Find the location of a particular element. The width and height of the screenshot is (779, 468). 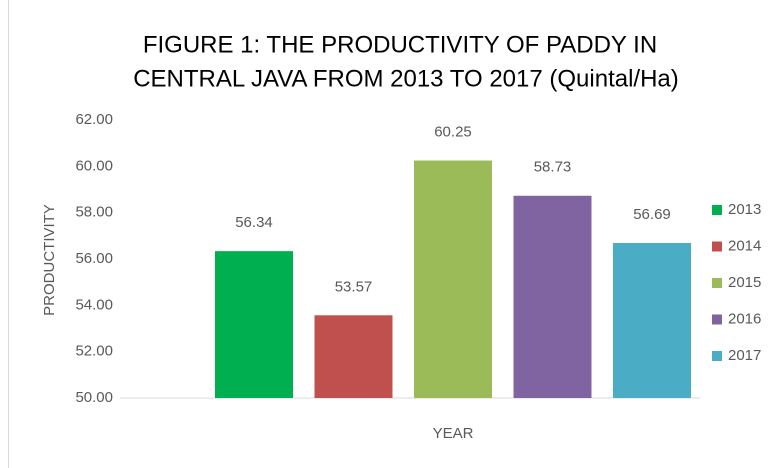

legend-label: 2013 is located at coordinates (744, 209).